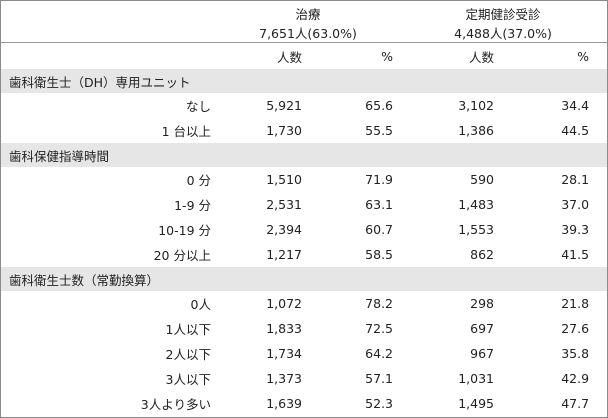  Describe the element at coordinates (184, 230) in the screenshot. I see `row-label: 10-19 分` at that location.